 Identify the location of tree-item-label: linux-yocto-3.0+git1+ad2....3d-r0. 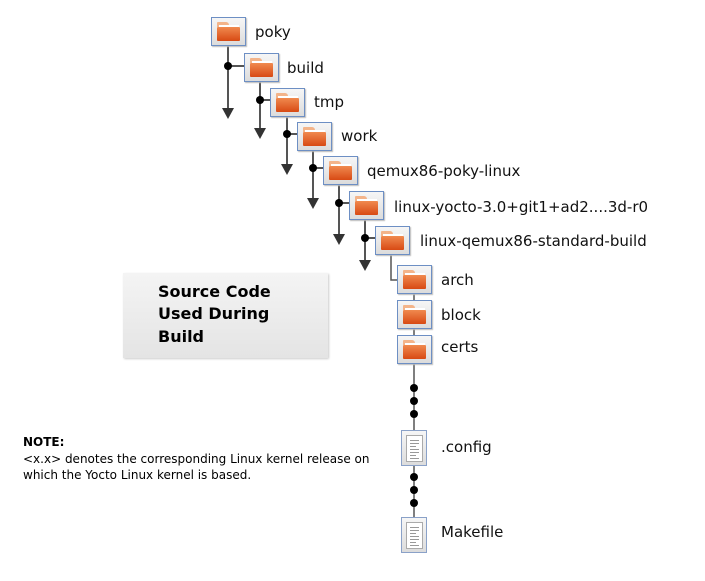
(521, 207).